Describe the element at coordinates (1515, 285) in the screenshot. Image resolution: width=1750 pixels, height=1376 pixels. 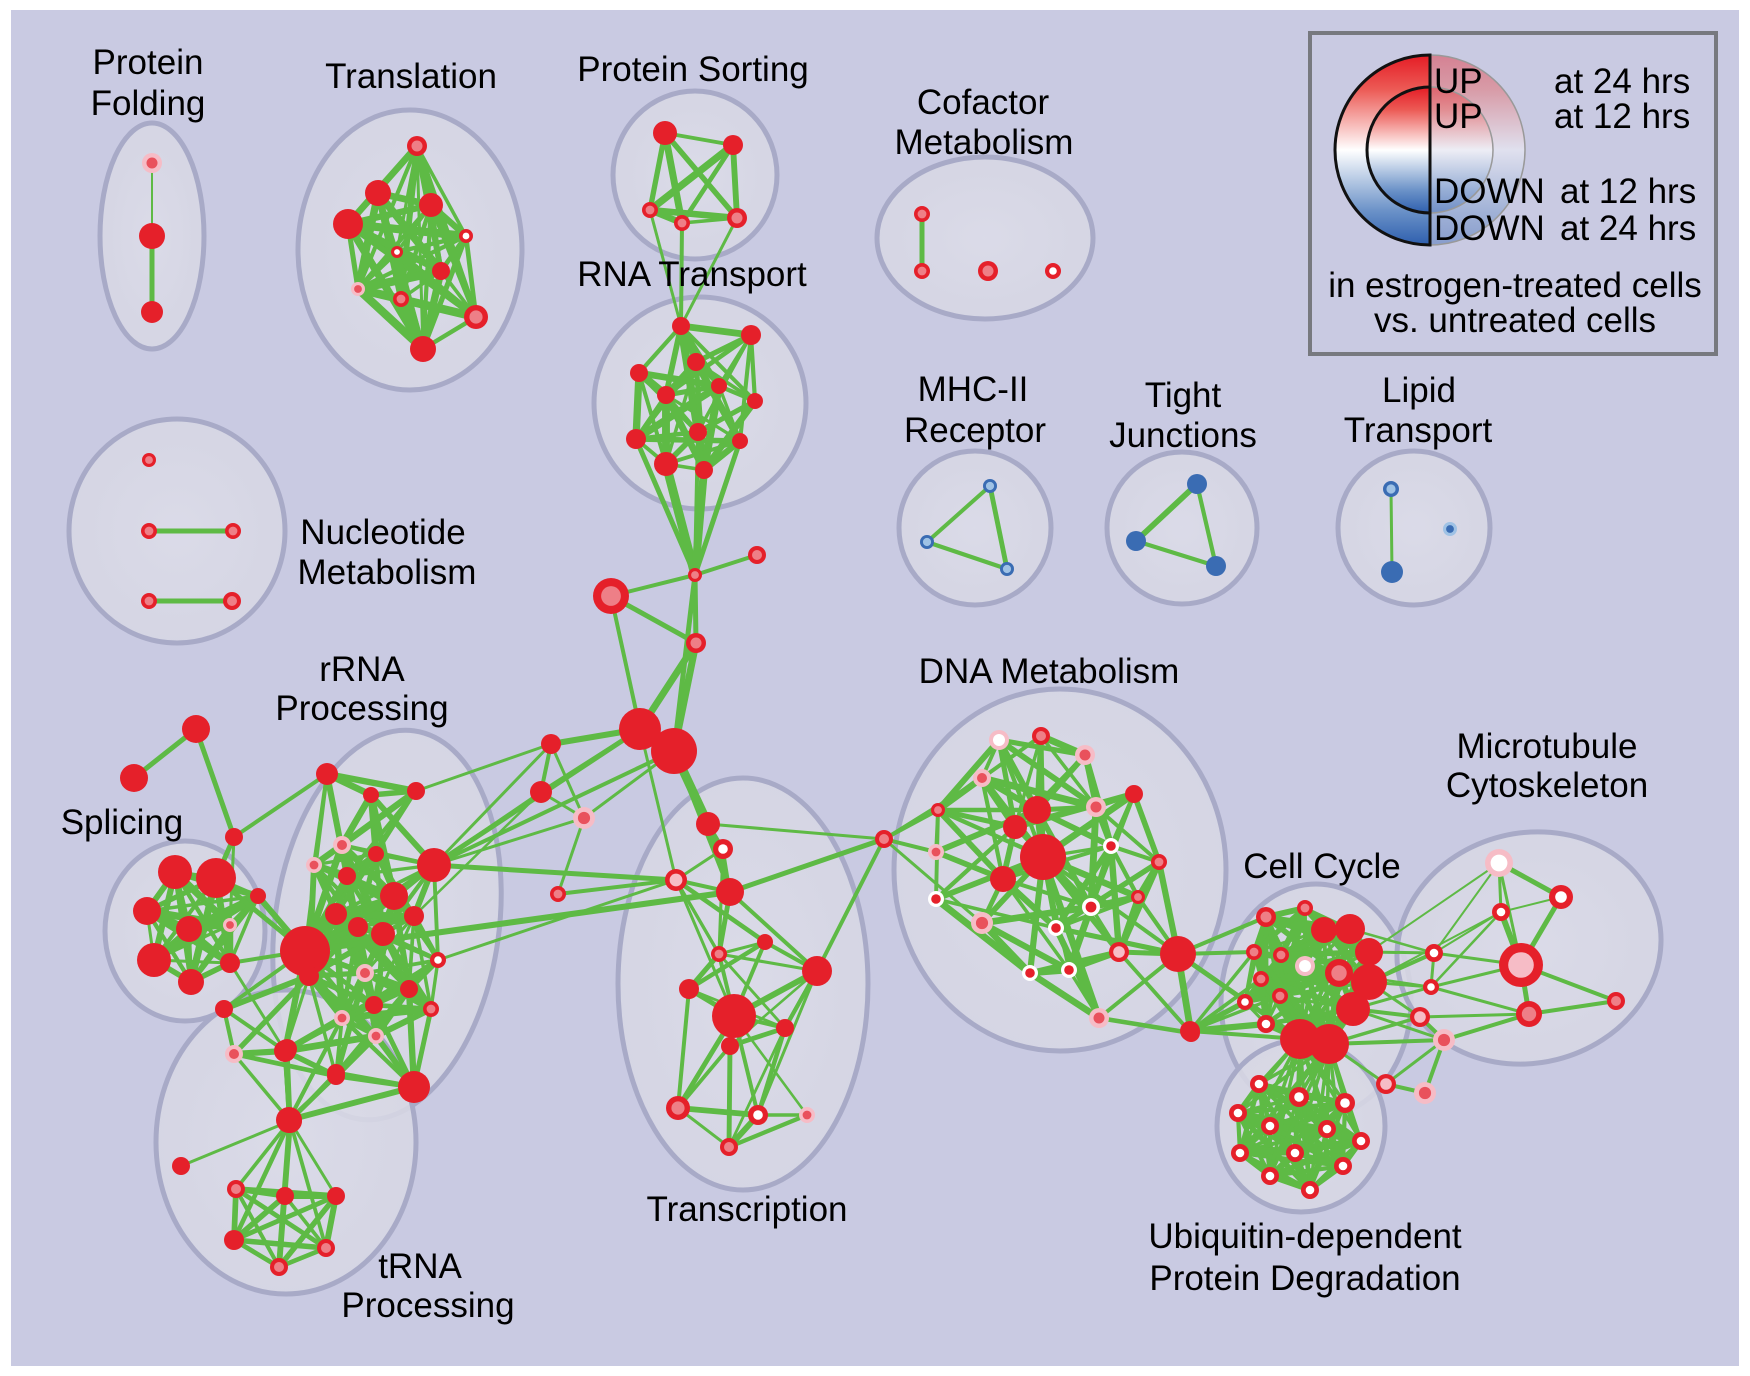
I see `svg-text: in estrogen-treated cells` at that location.